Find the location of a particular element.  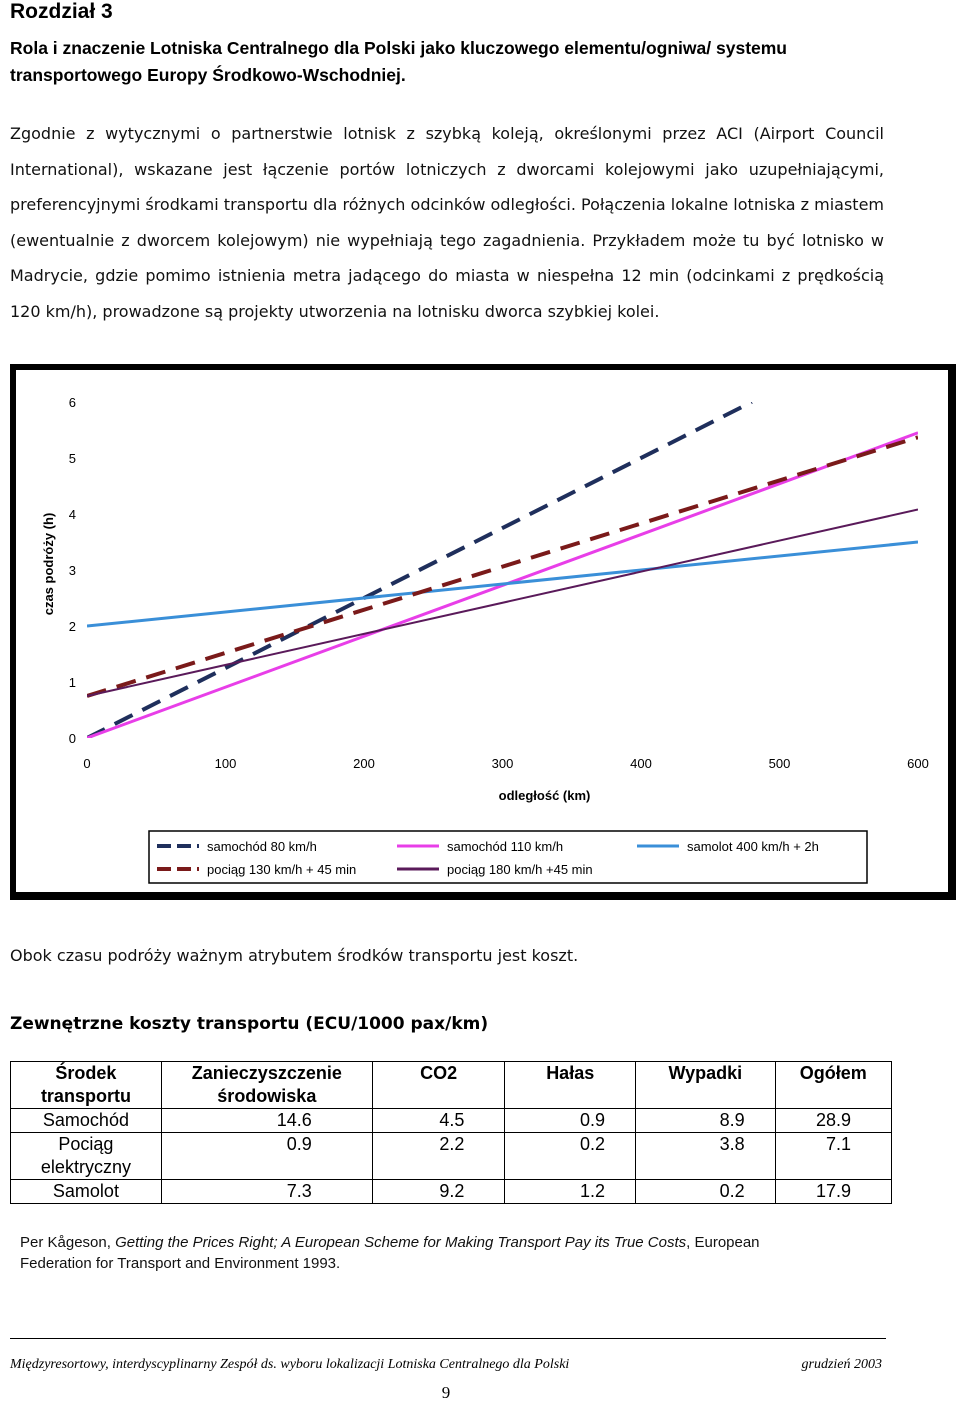

y-axis-label: czas podróży (h) is located at coordinates (48, 564).